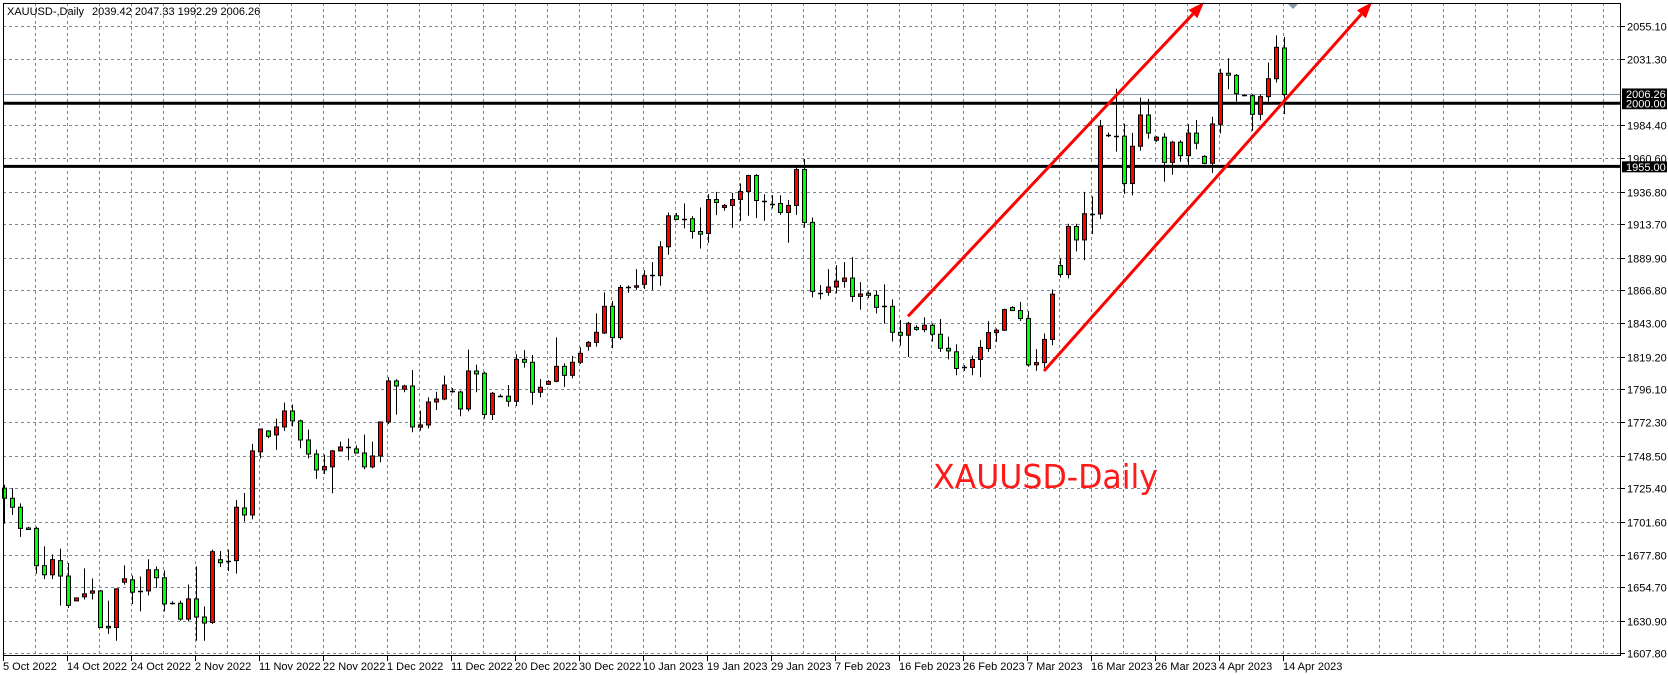  I want to click on x-tick-label: 29 Jan 2023, so click(801, 667).